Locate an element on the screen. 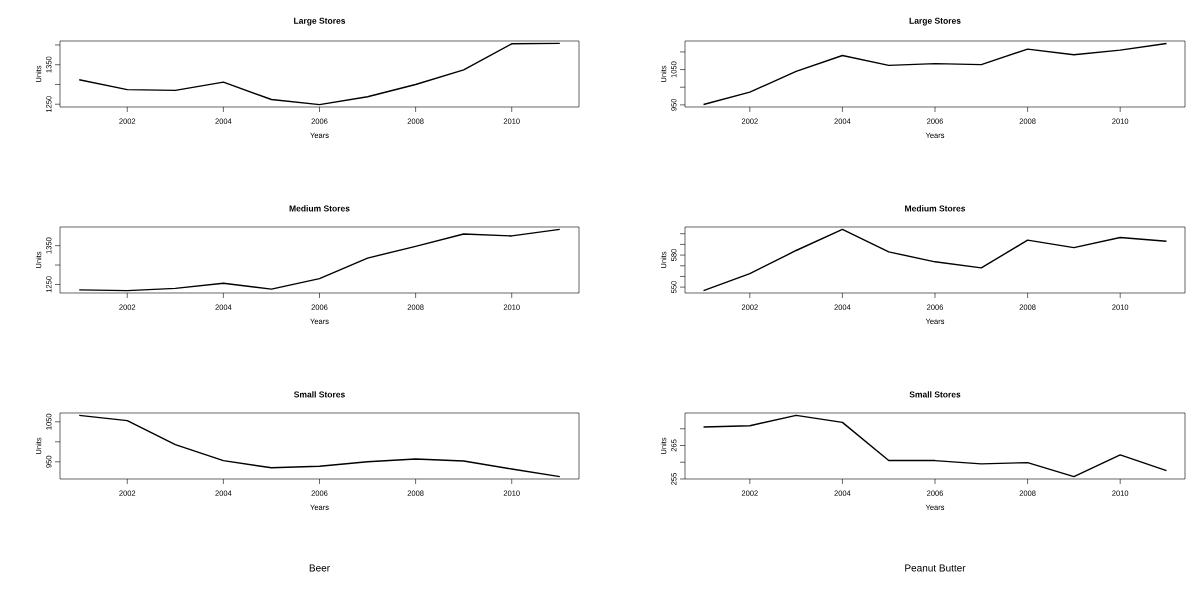  text: Beer is located at coordinates (319, 568).